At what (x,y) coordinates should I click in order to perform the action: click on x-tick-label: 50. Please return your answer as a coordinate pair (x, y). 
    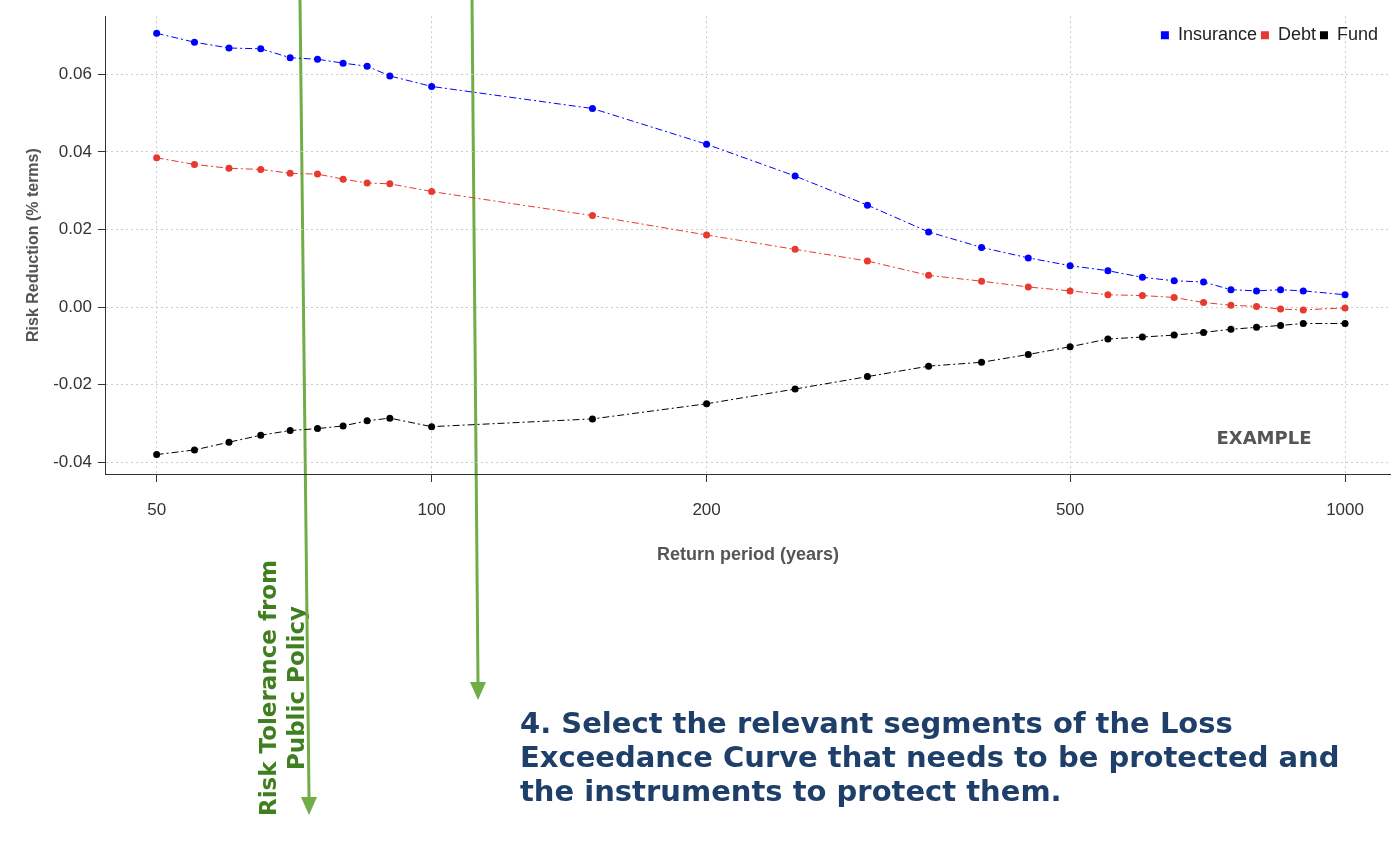
    Looking at the image, I should click on (157, 509).